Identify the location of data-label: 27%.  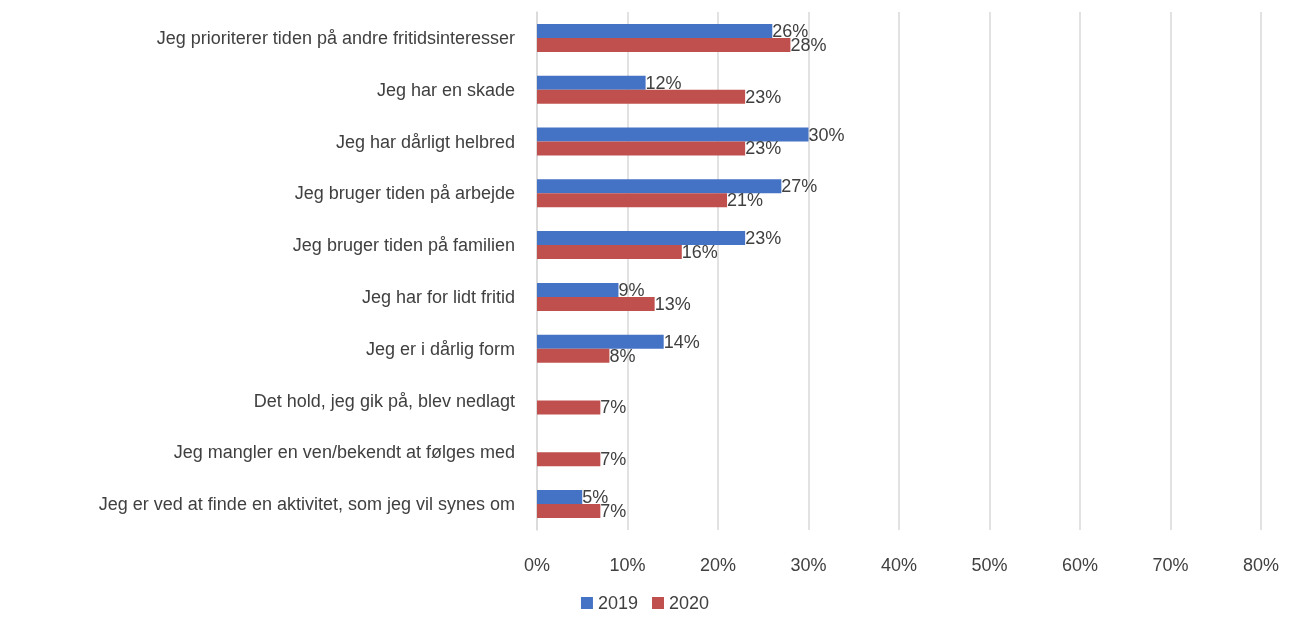
(799, 186).